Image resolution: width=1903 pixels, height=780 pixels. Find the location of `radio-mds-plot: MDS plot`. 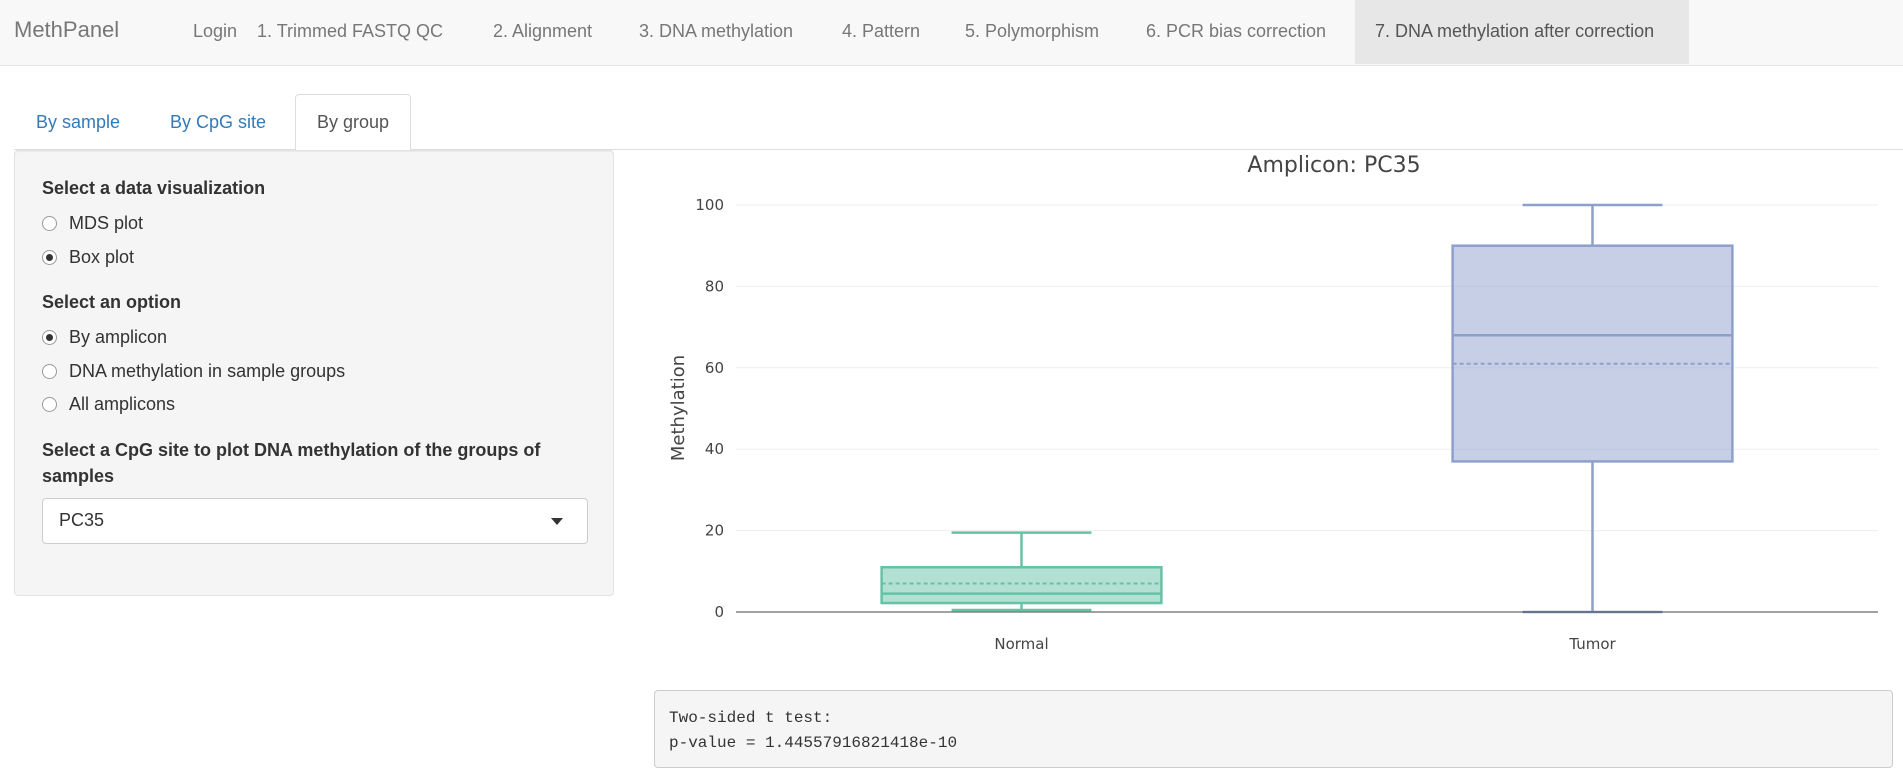

radio-mds-plot: MDS plot is located at coordinates (92, 223).